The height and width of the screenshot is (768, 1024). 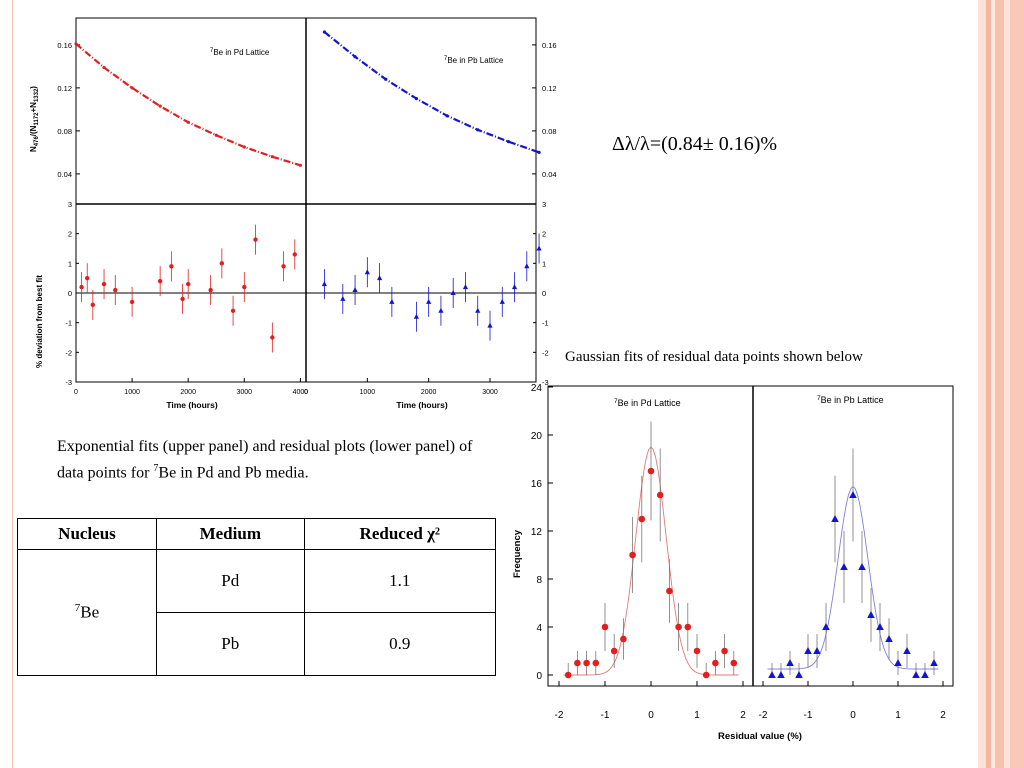 I want to click on pb-xtick-label: 1000, so click(x=368, y=392).